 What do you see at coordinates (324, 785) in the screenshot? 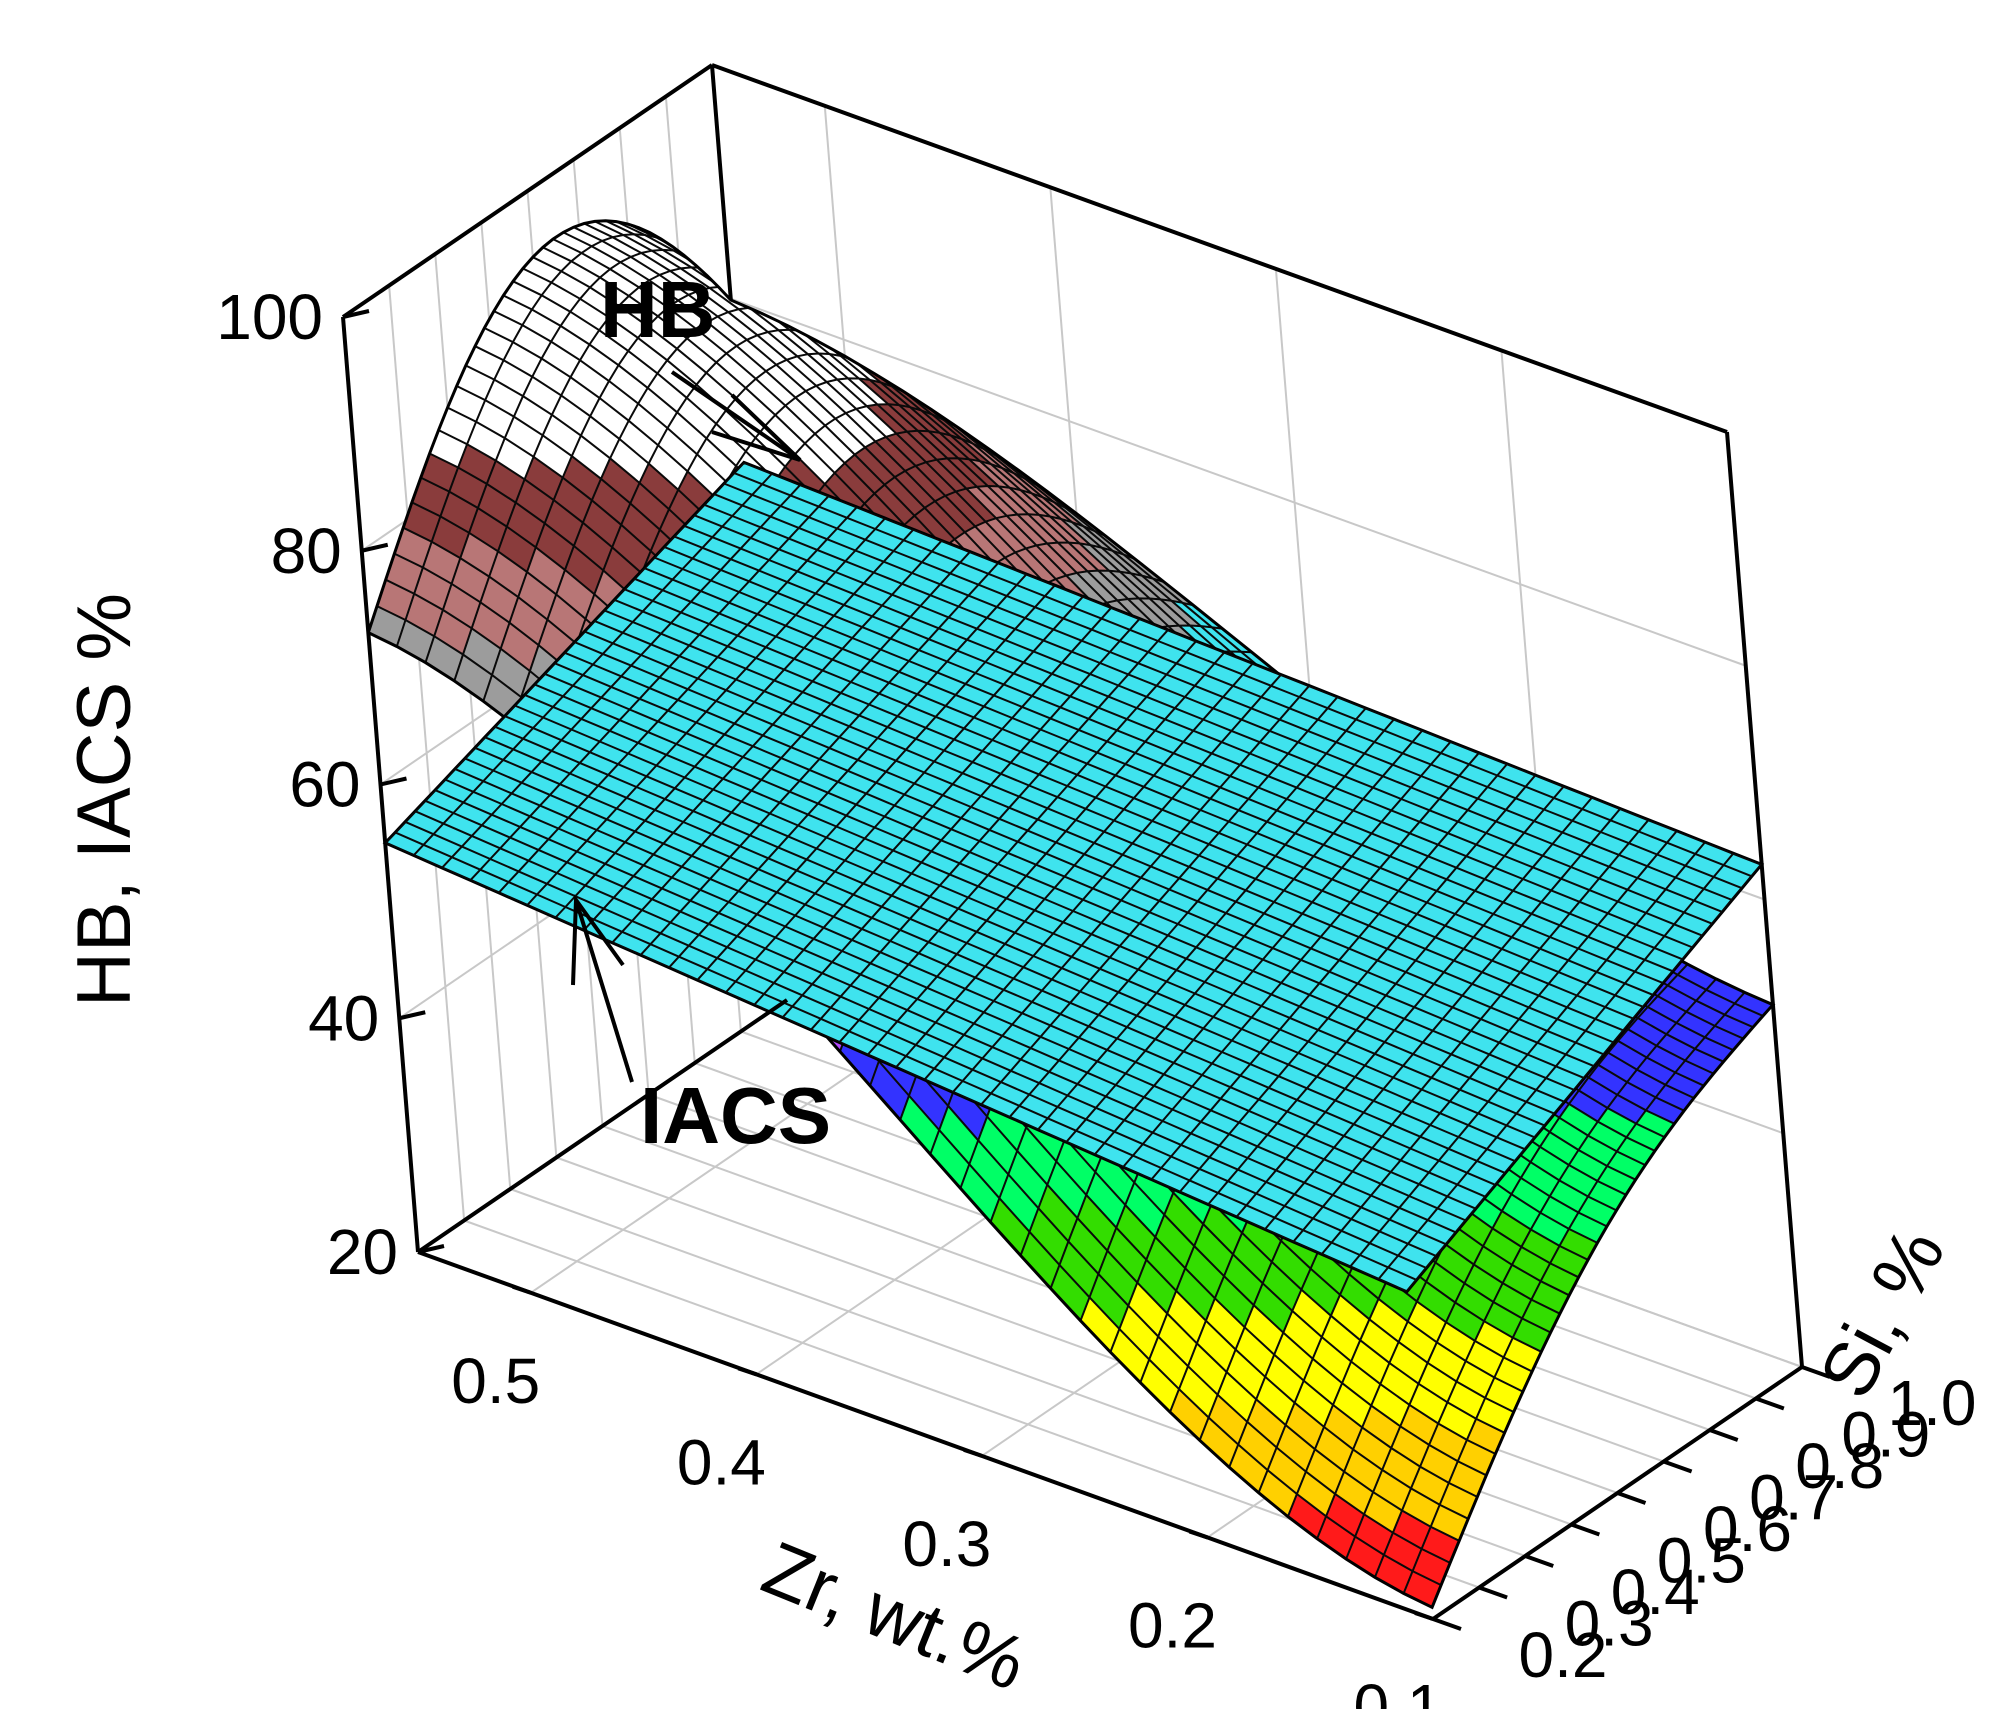
I see `z-tick-label: 60` at bounding box center [324, 785].